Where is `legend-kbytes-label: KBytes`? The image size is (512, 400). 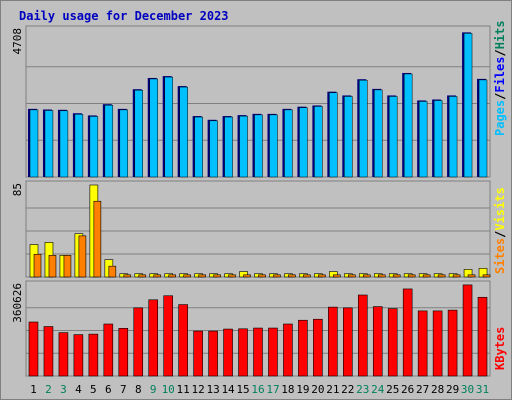
legend-kbytes-label: KBytes is located at coordinates (500, 348).